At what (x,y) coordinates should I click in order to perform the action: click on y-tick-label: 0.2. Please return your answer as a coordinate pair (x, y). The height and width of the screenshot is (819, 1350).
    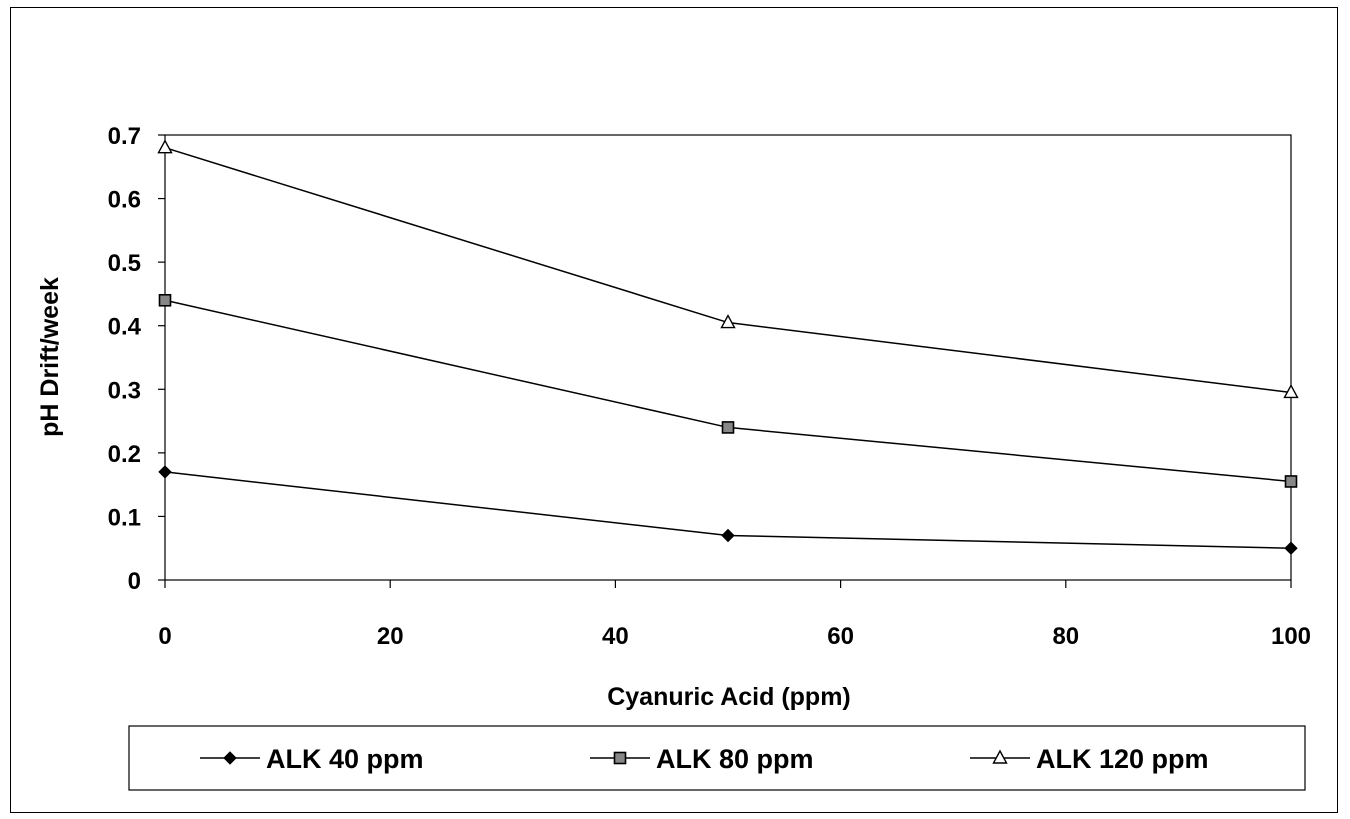
    Looking at the image, I should click on (124, 454).